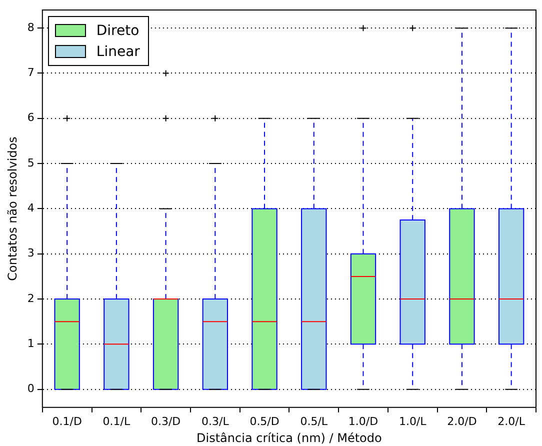 Image resolution: width=542 pixels, height=446 pixels. I want to click on legend-label: Direto, so click(118, 30).